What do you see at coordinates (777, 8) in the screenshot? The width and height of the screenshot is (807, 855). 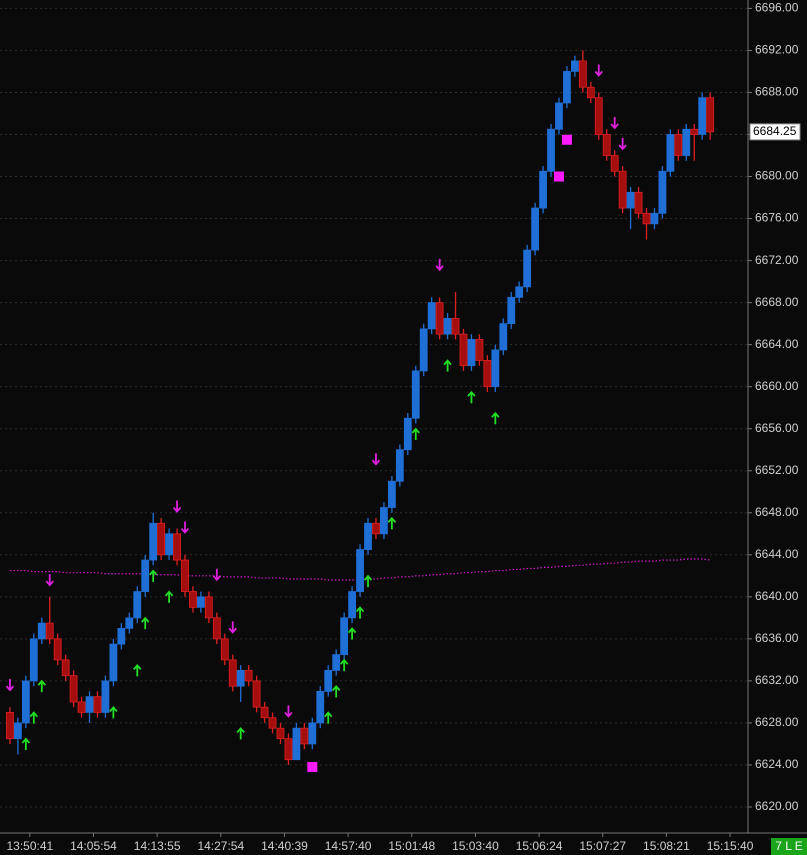 I see `y-tick-label: 6696.00` at bounding box center [777, 8].